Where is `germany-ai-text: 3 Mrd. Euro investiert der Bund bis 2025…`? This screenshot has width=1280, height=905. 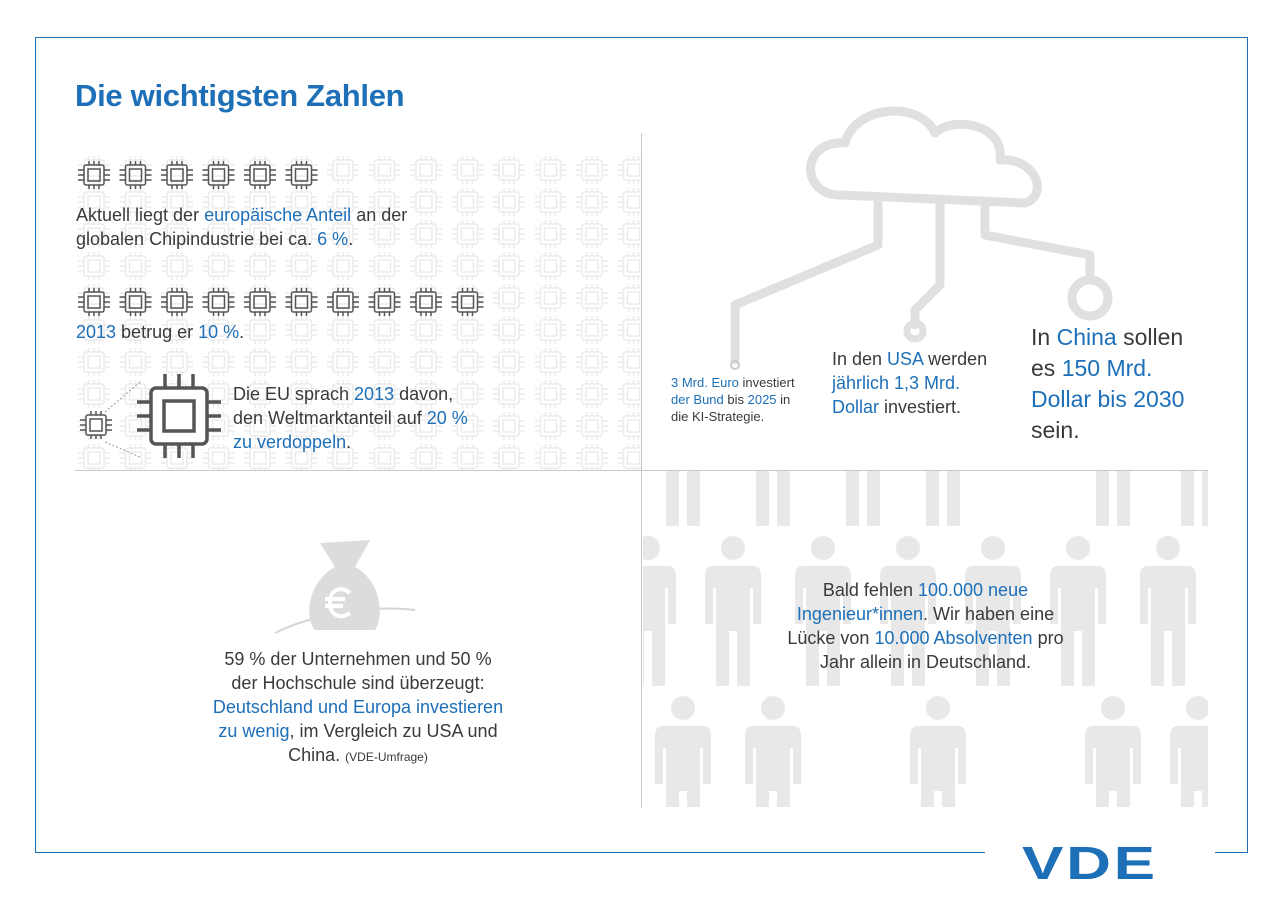 germany-ai-text: 3 Mrd. Euro investiert der Bund bis 2025… is located at coordinates (733, 399).